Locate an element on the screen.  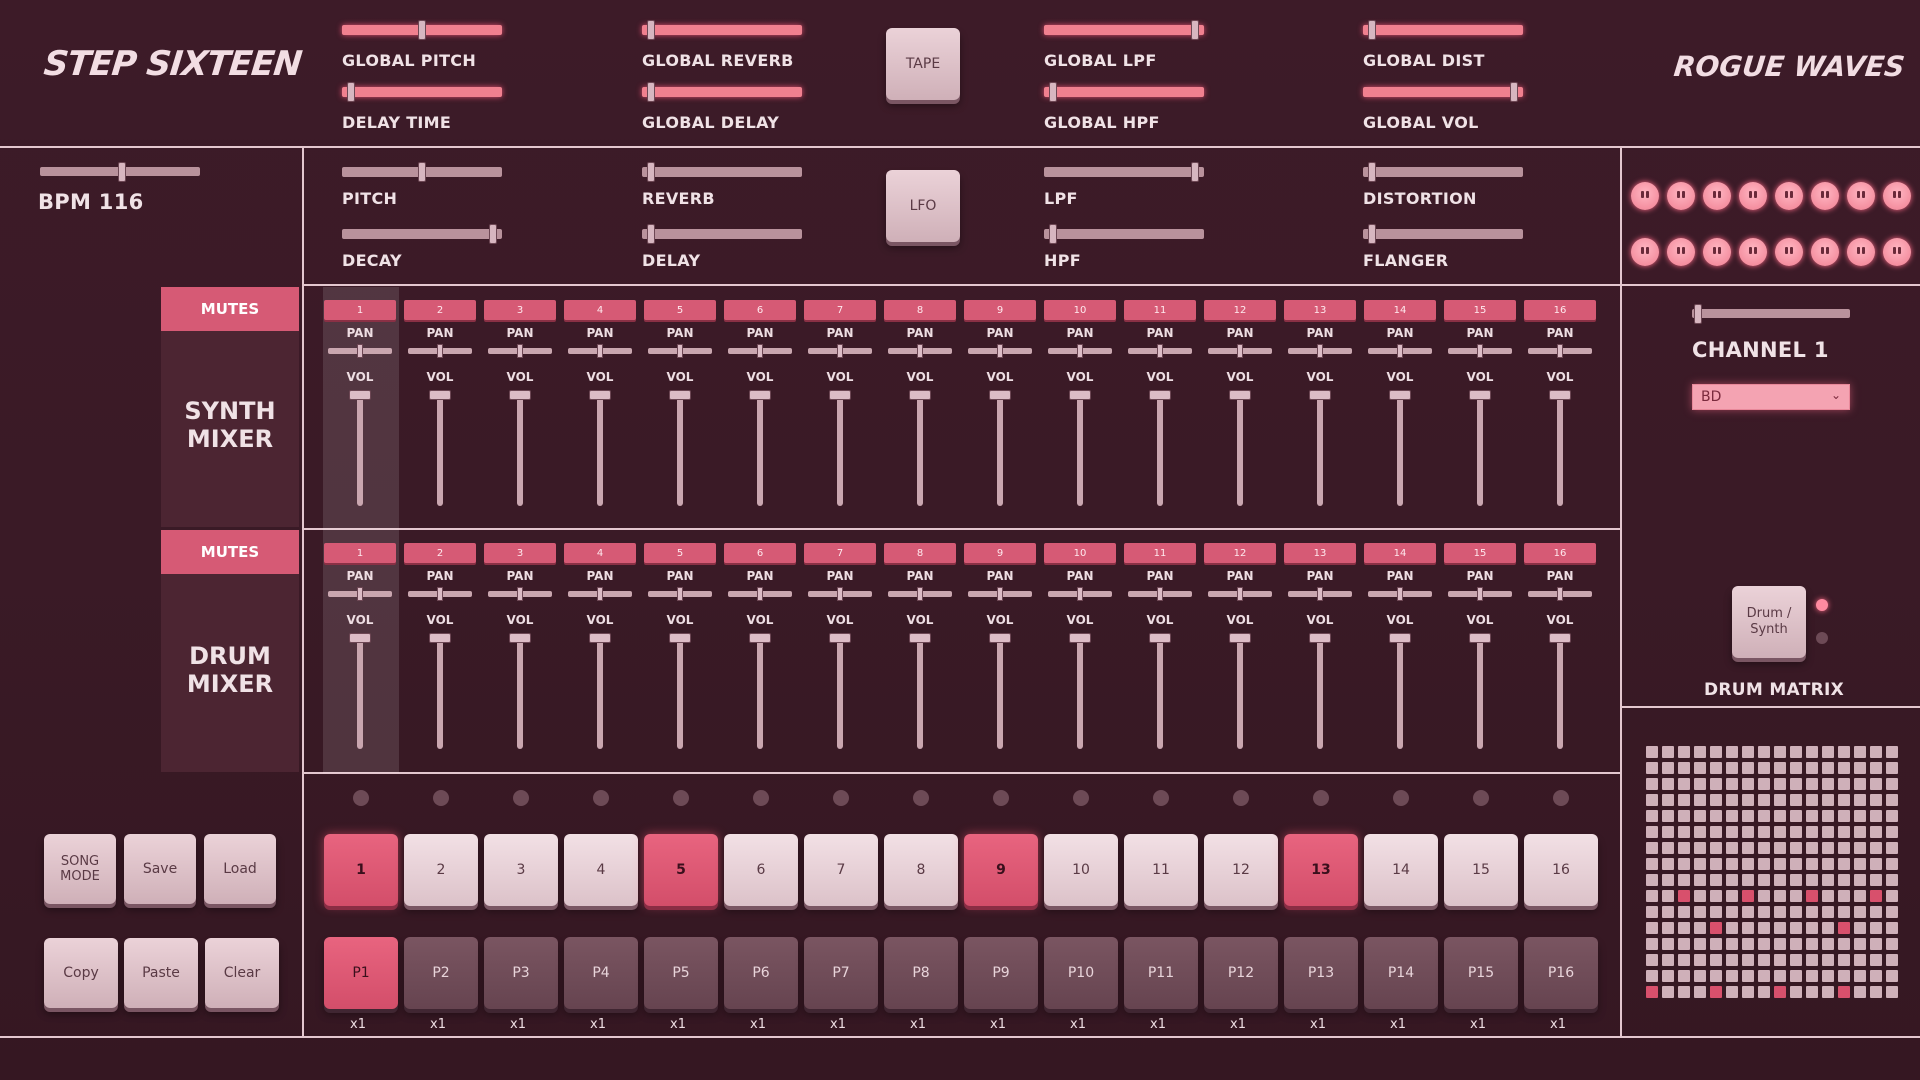
pattern-button: P12 is located at coordinates (1241, 973).